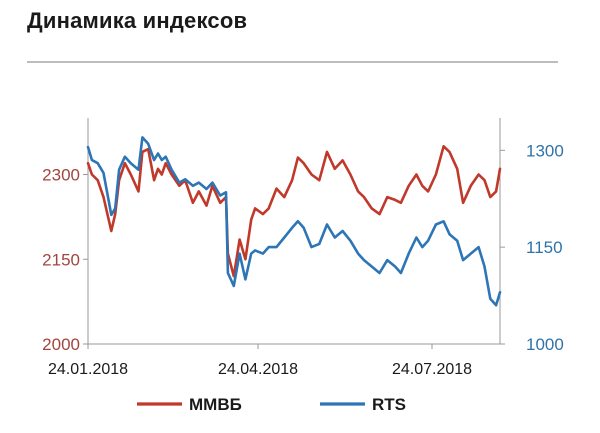 This screenshot has width=600, height=433. Describe the element at coordinates (545, 344) in the screenshot. I see `right-tick-label: 1000` at that location.